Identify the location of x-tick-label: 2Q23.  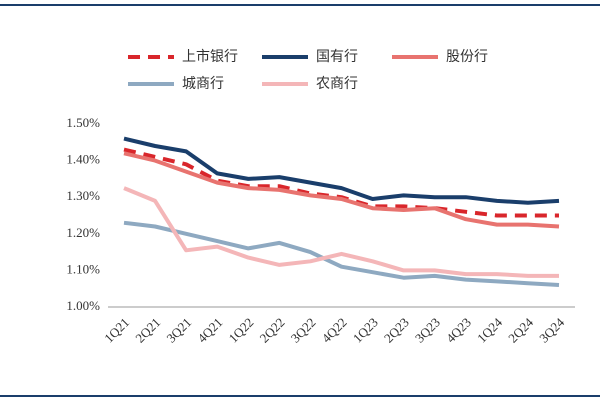
(396, 330).